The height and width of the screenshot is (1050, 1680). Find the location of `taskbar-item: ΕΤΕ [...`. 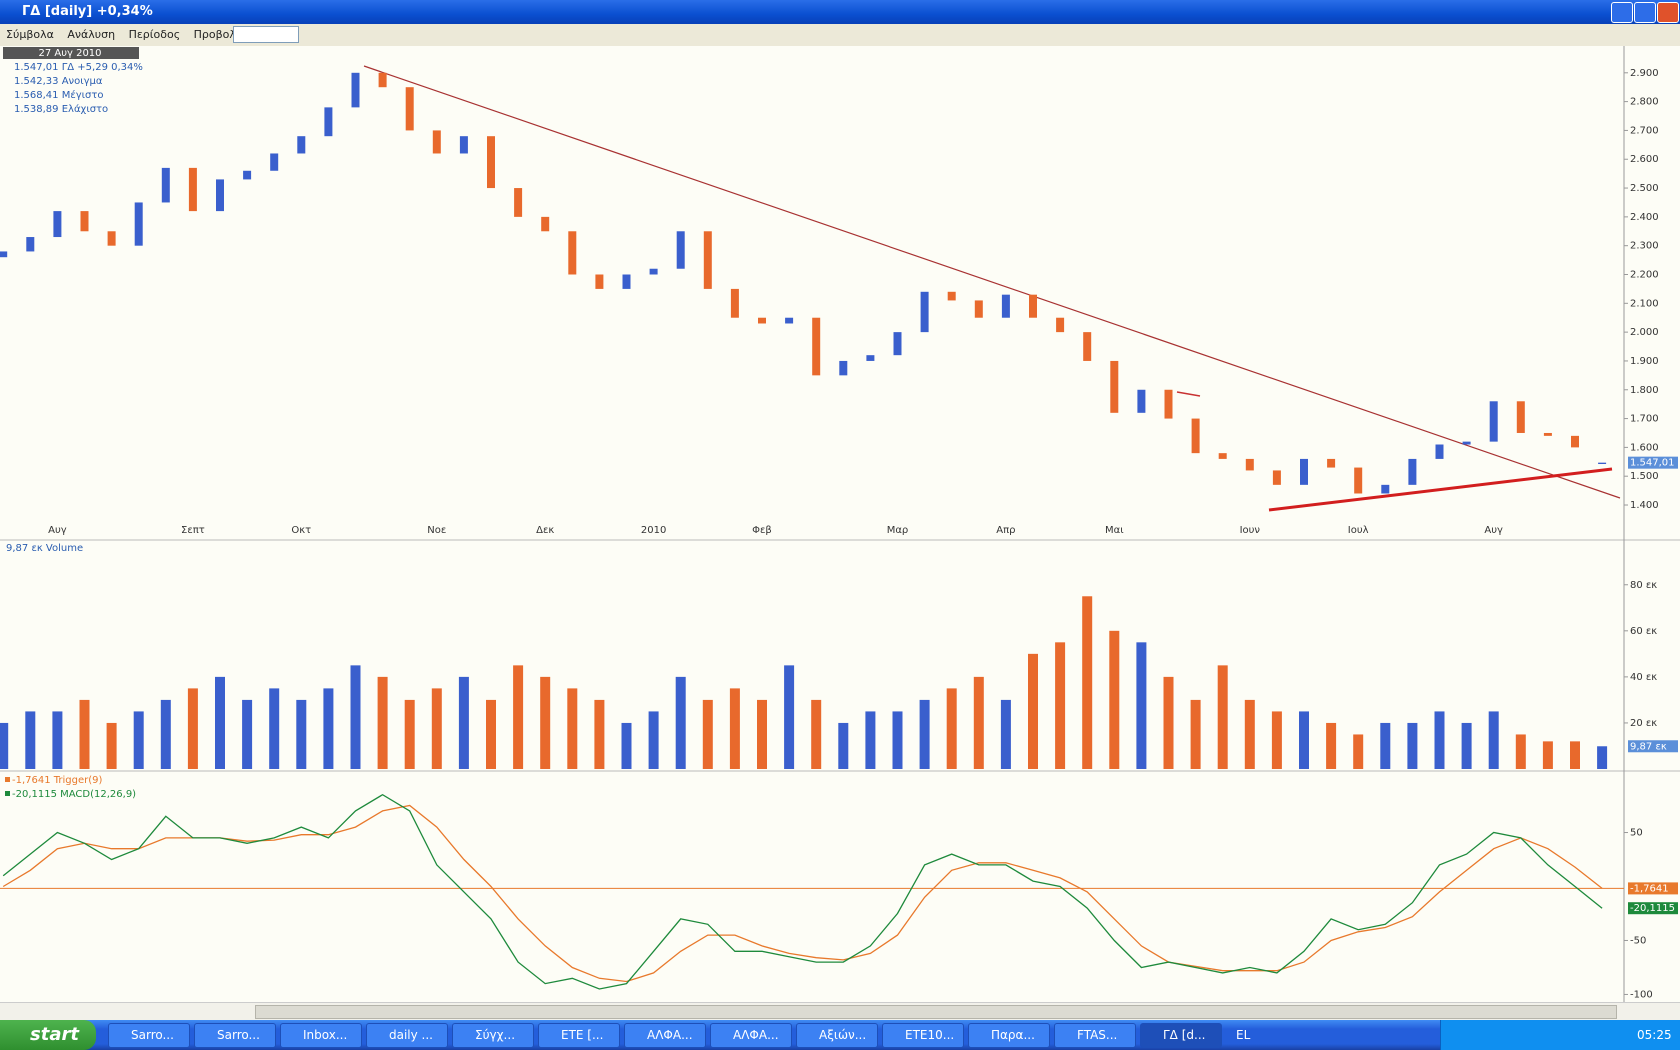

taskbar-item: ΕΤΕ [... is located at coordinates (579, 1035).